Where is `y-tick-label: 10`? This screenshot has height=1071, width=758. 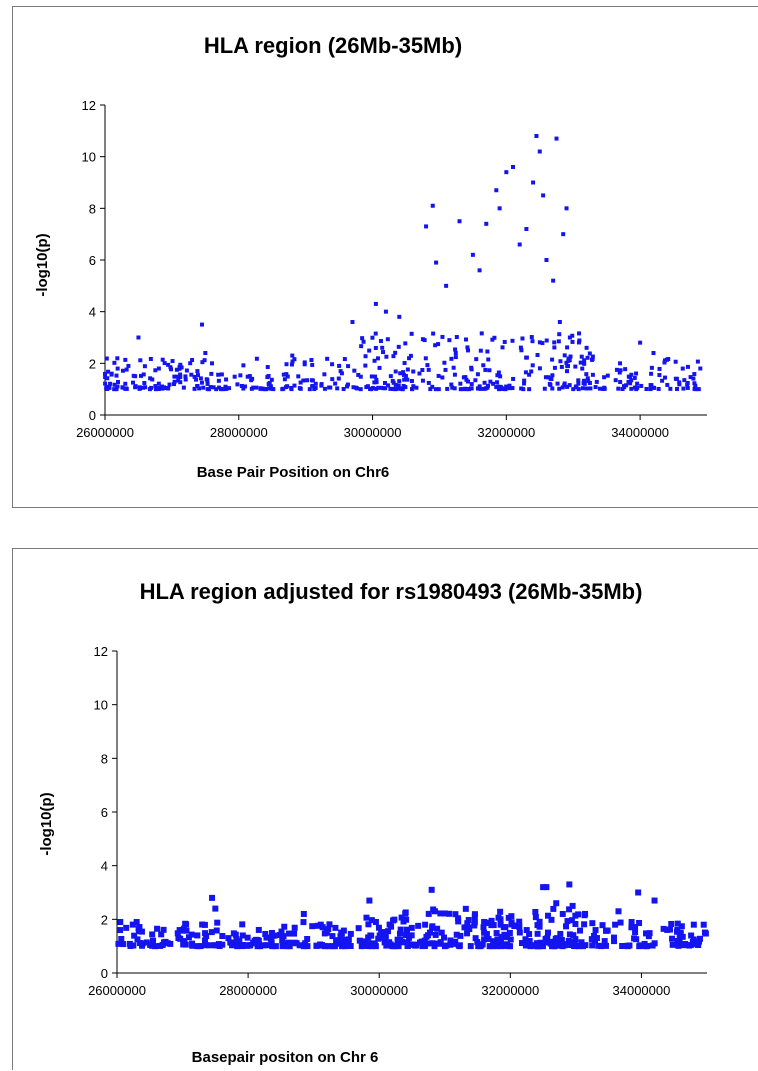
y-tick-label: 10 is located at coordinates (101, 705).